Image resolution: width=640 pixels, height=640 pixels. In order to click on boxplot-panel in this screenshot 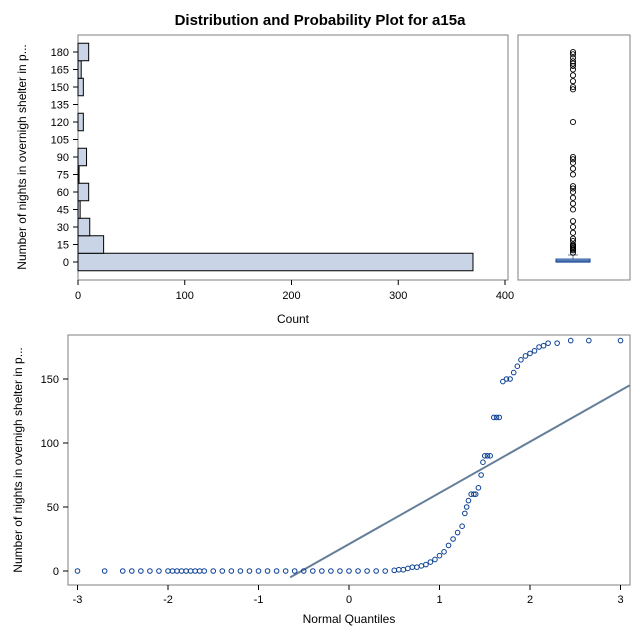, I will do `click(574, 157)`.